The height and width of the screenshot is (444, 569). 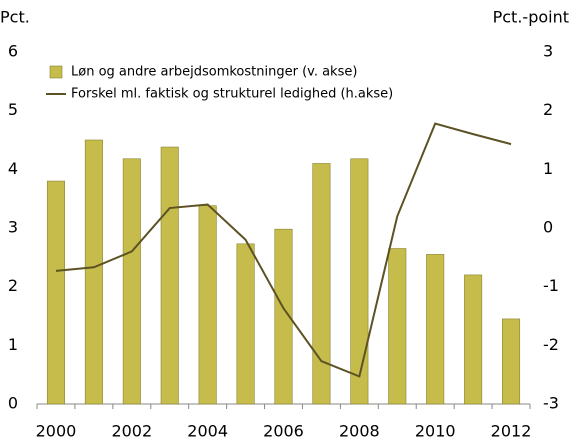 I want to click on y-tick-label: 4, so click(x=13, y=168).